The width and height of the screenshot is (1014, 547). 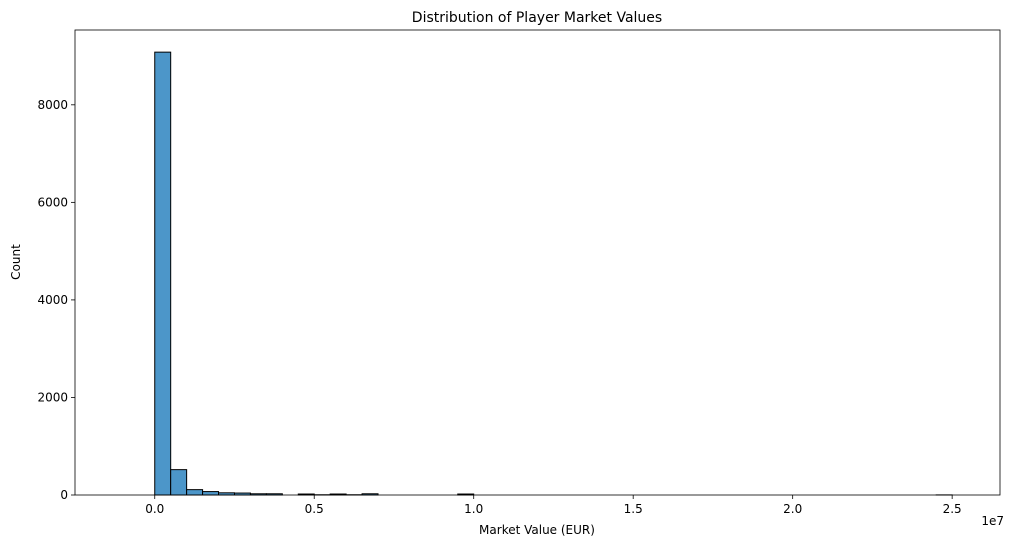 I want to click on x-axis-offset-label: 1e7, so click(x=992, y=521).